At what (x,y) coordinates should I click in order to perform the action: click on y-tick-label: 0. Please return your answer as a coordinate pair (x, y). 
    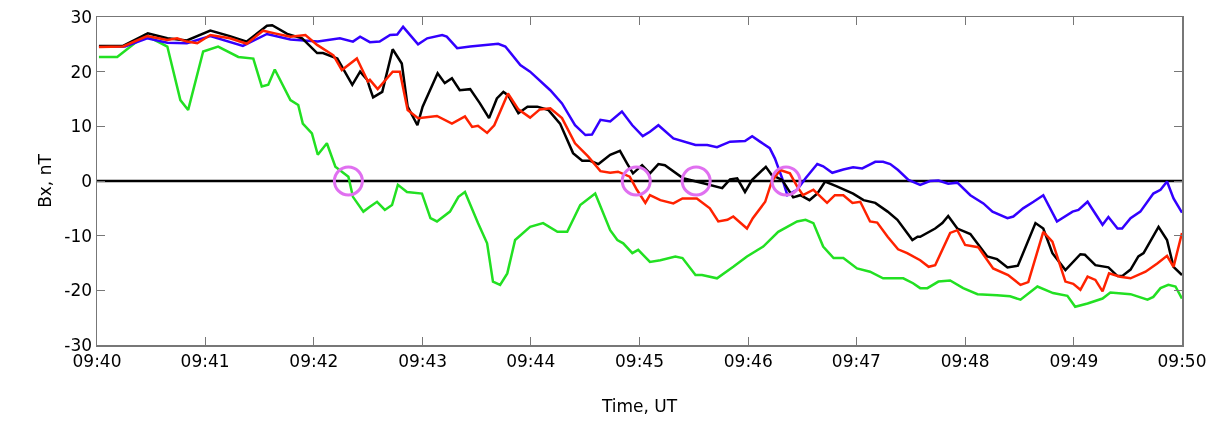
    Looking at the image, I should click on (87, 180).